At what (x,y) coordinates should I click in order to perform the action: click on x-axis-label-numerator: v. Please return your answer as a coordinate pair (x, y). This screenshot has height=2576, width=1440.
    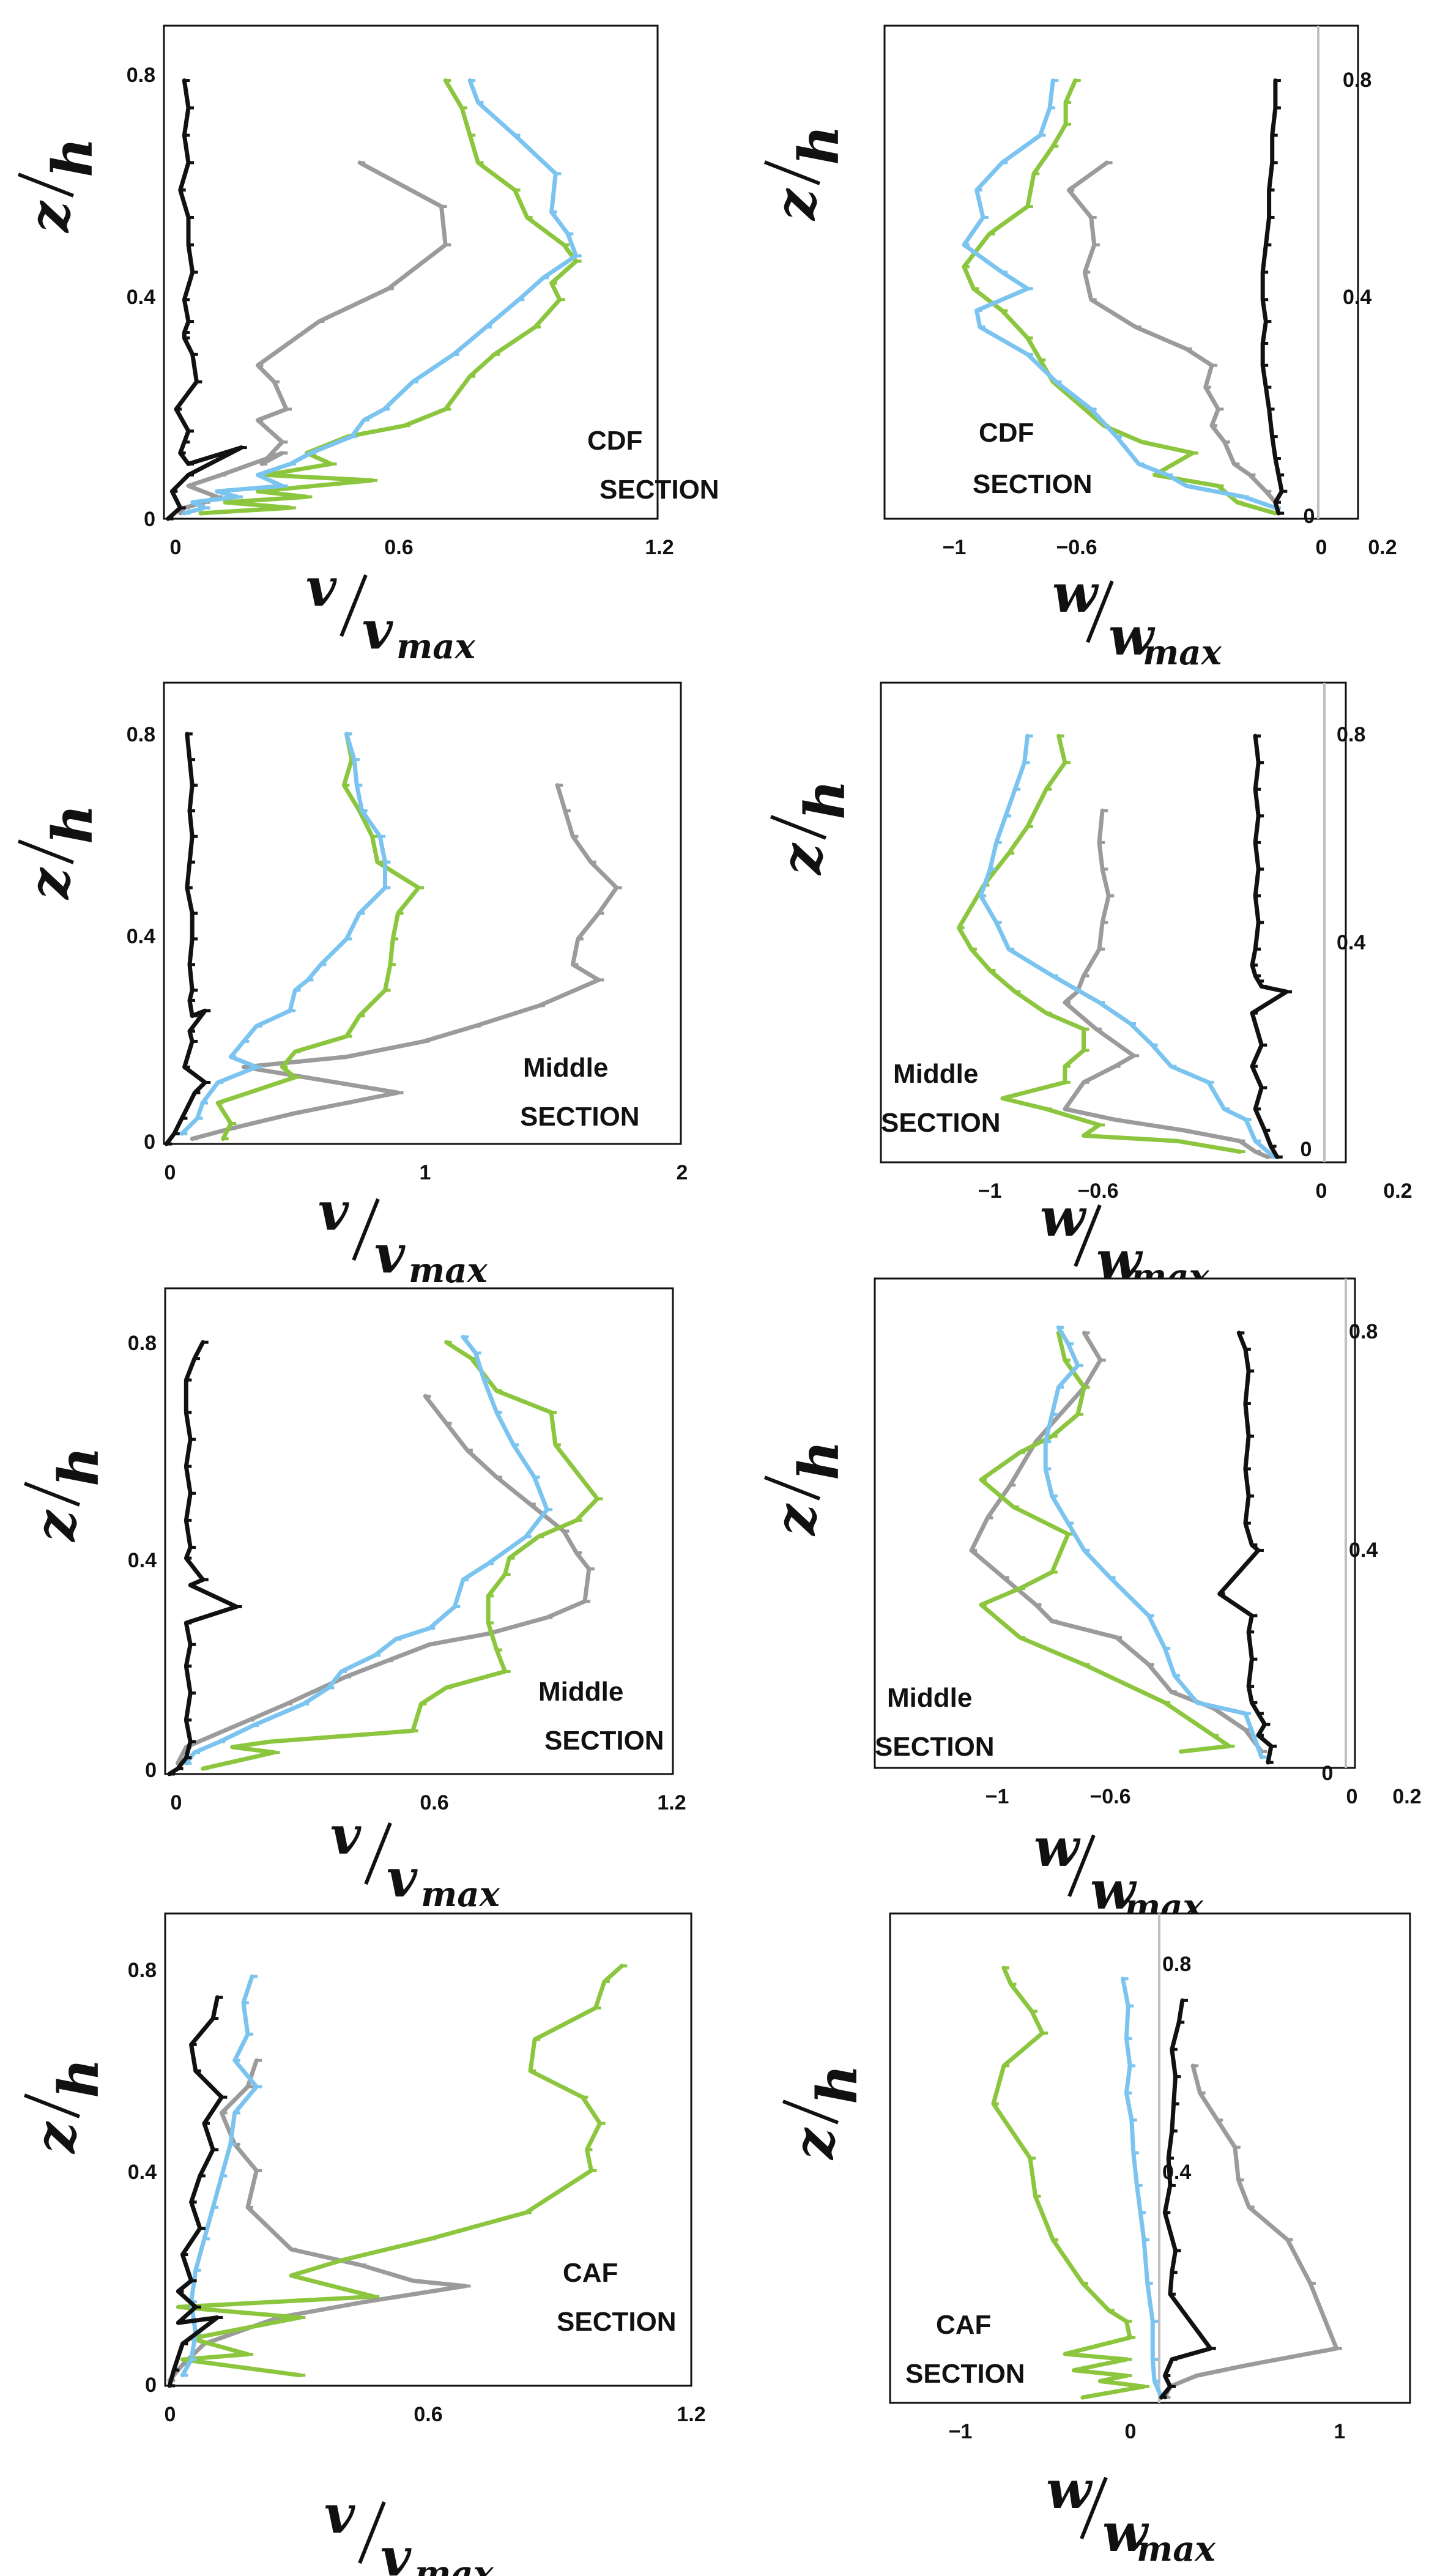
    Looking at the image, I should click on (346, 1835).